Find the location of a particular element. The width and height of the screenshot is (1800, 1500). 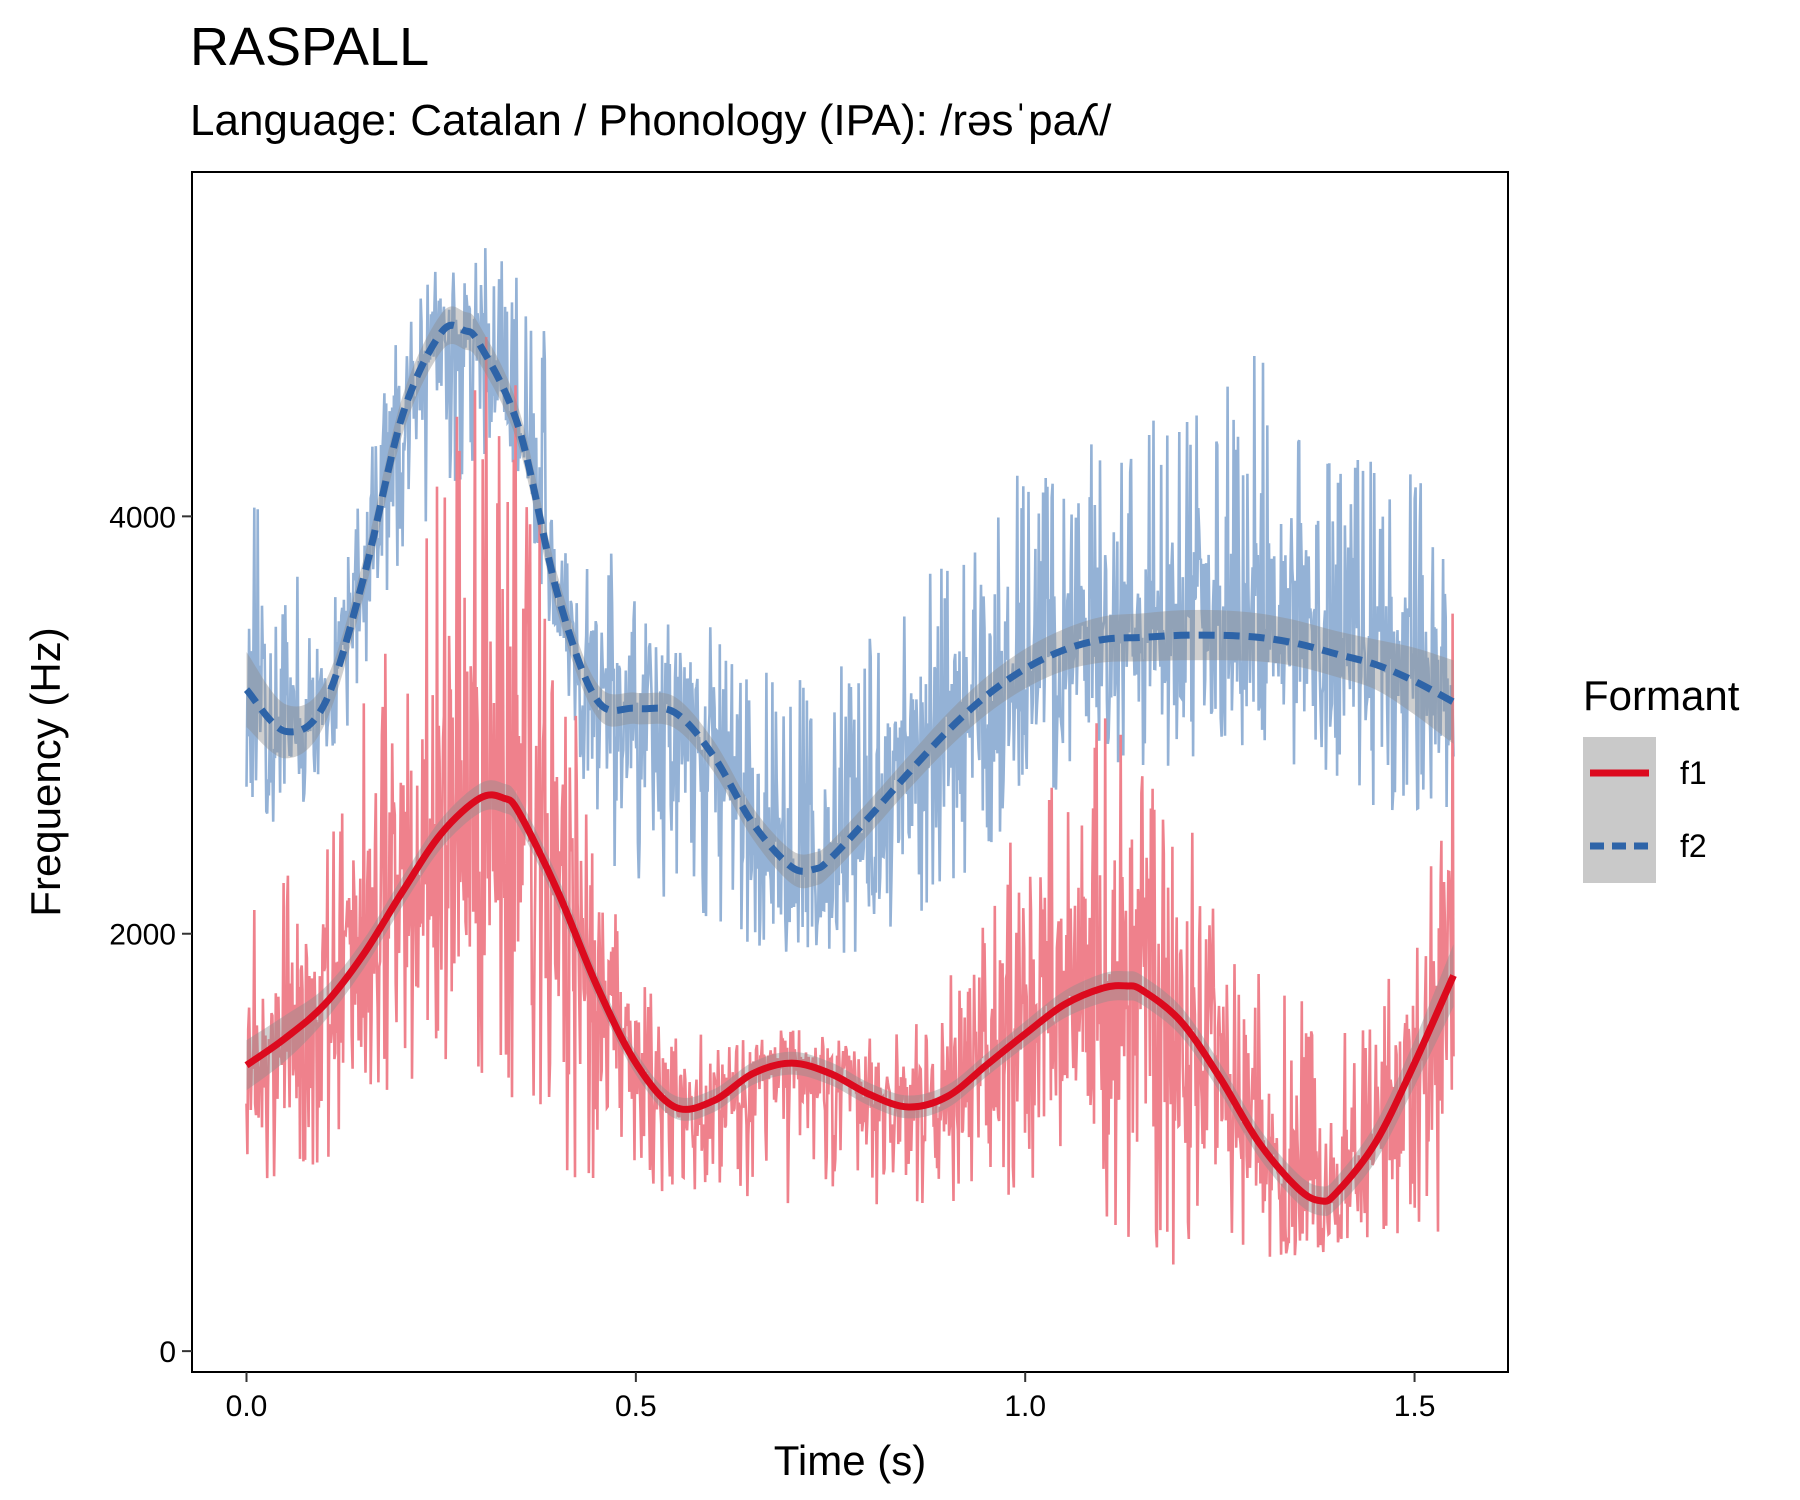

x-tick-label: 0.0 is located at coordinates (247, 1406).